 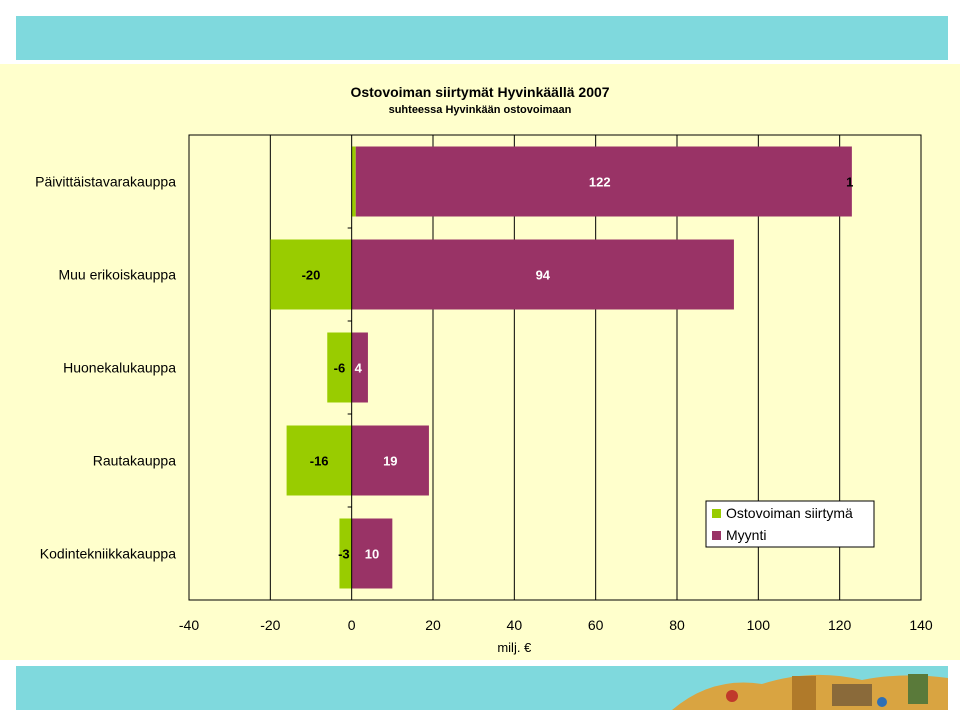 What do you see at coordinates (482, 38) in the screenshot?
I see `header-band` at bounding box center [482, 38].